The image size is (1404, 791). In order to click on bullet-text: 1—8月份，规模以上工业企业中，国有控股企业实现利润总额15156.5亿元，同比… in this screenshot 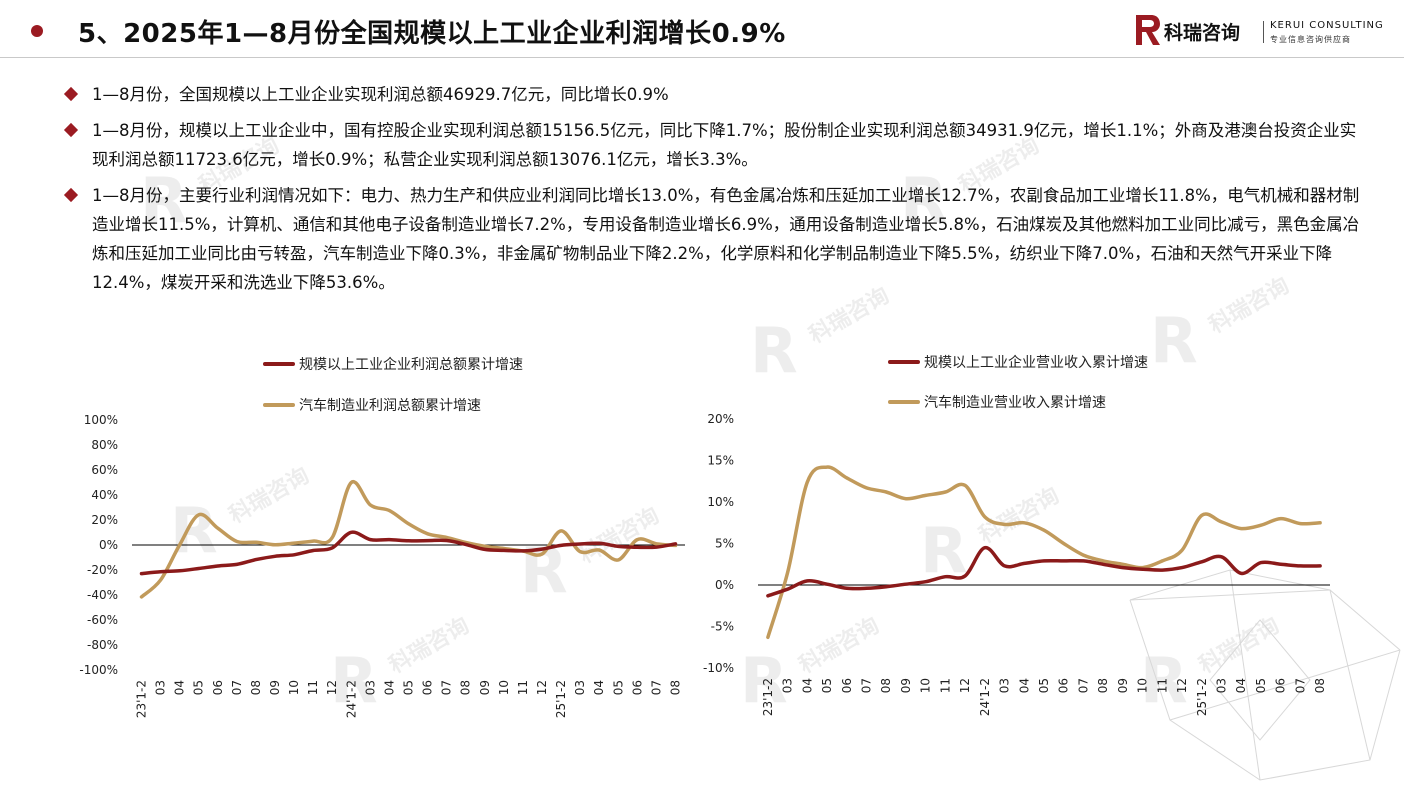, I will do `click(724, 145)`.